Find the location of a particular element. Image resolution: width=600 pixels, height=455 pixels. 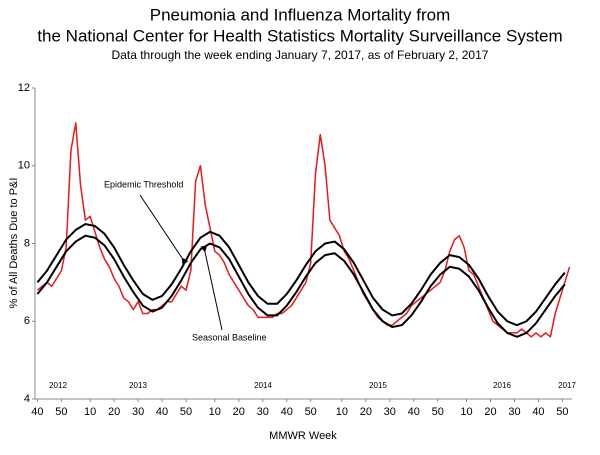

year-label: 2016 is located at coordinates (502, 385).